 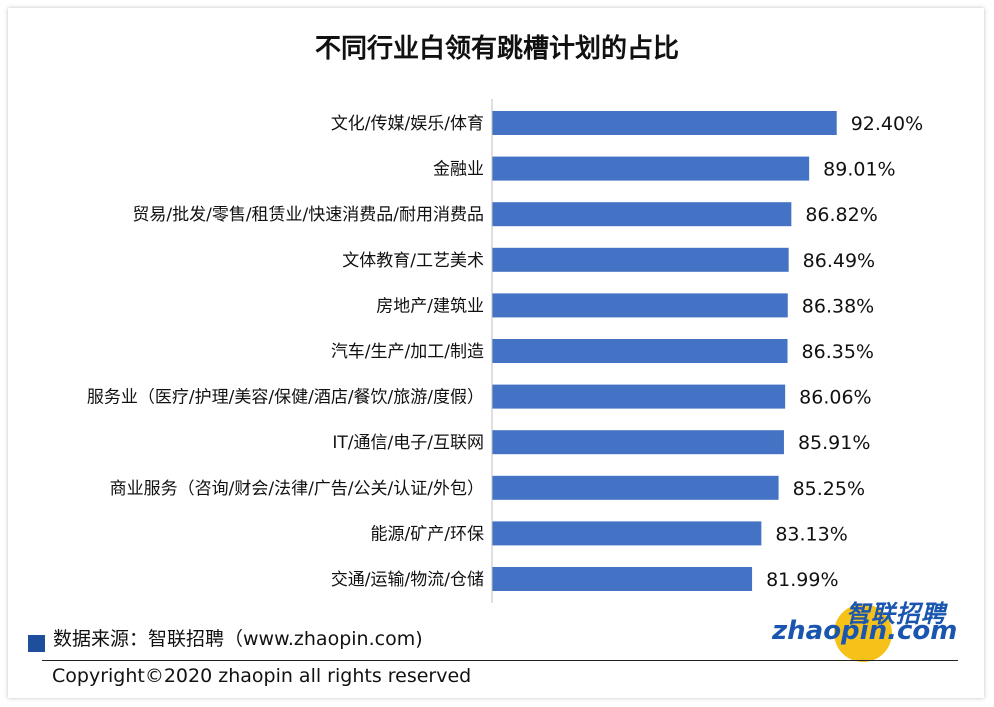 I want to click on value-label: 86.06%, so click(x=835, y=398).